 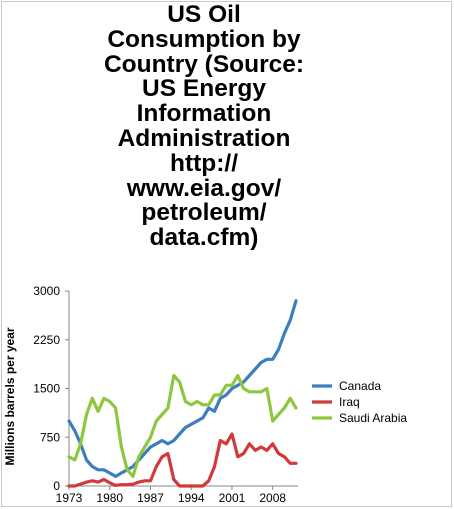 I want to click on y-tick-label: 3000, so click(x=46, y=291).